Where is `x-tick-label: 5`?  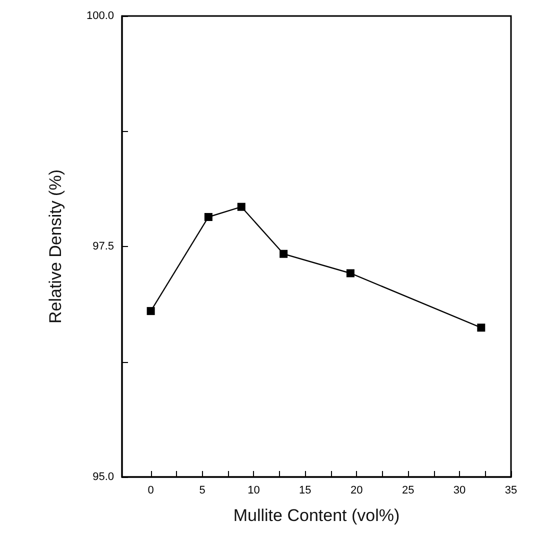
x-tick-label: 5 is located at coordinates (202, 490).